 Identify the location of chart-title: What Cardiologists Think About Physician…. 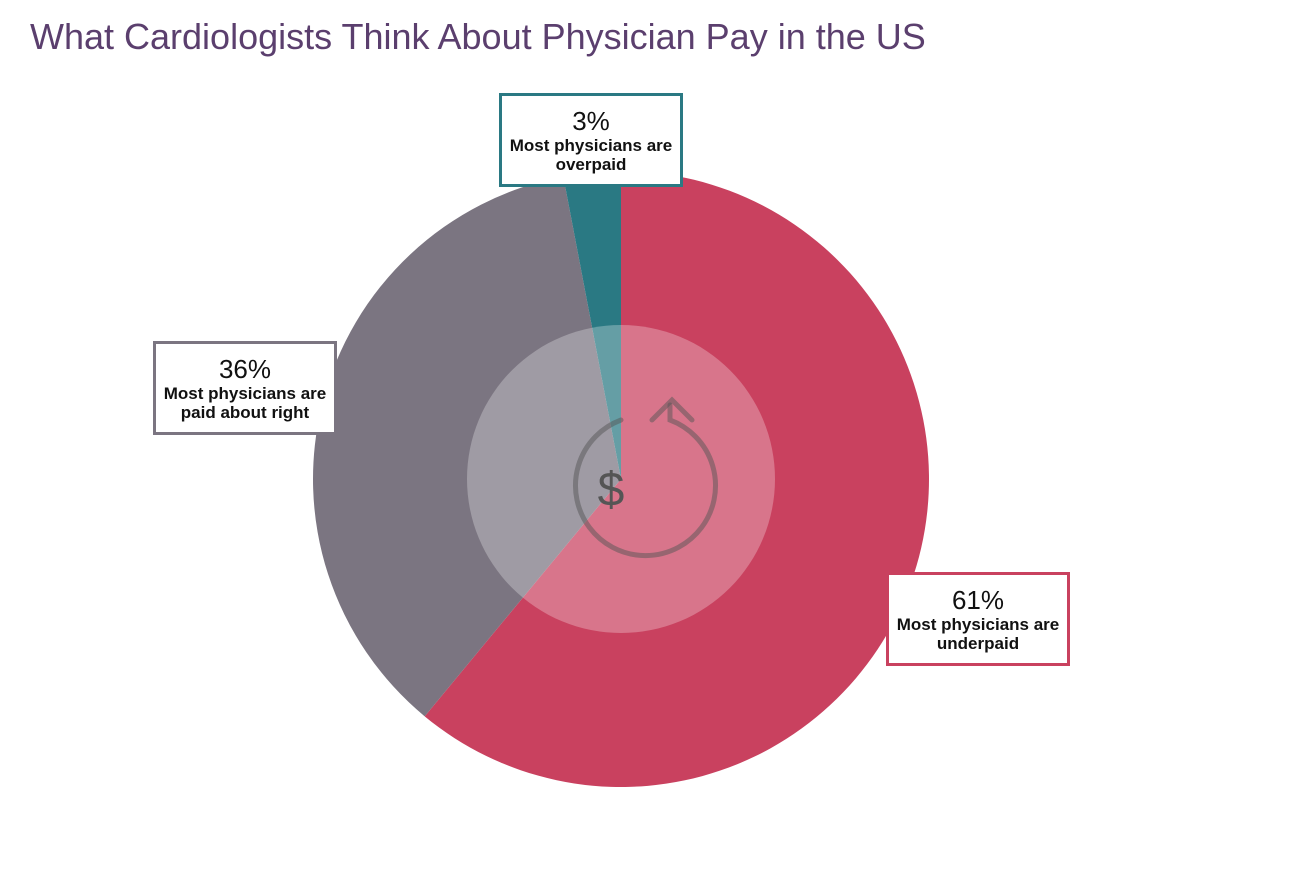
(478, 36).